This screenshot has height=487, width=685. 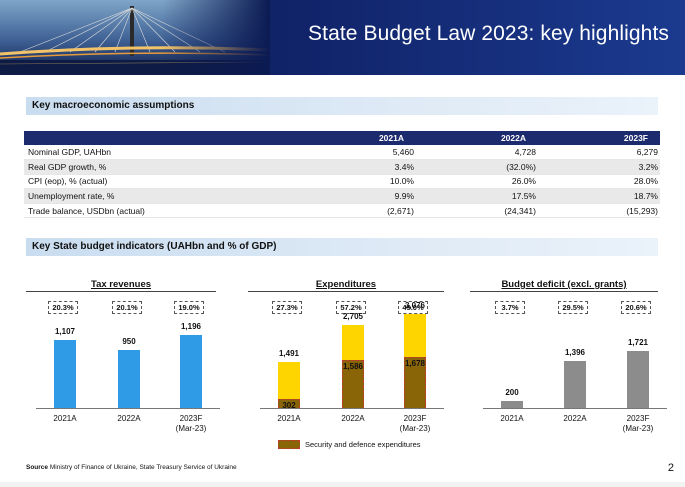 What do you see at coordinates (510, 307) in the screenshot?
I see `gdp-share-badge: 3.7%` at bounding box center [510, 307].